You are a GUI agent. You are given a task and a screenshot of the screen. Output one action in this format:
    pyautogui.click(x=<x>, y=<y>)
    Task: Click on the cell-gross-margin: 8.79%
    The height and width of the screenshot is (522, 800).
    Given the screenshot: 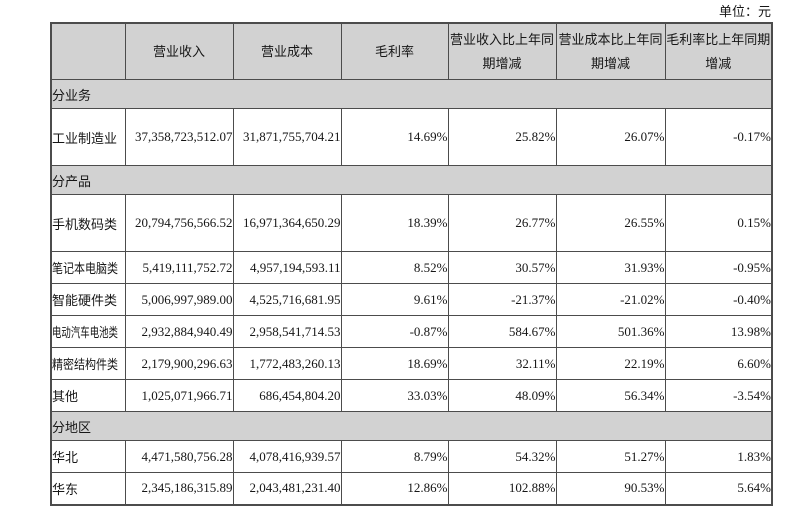 What is the action you would take?
    pyautogui.click(x=394, y=456)
    